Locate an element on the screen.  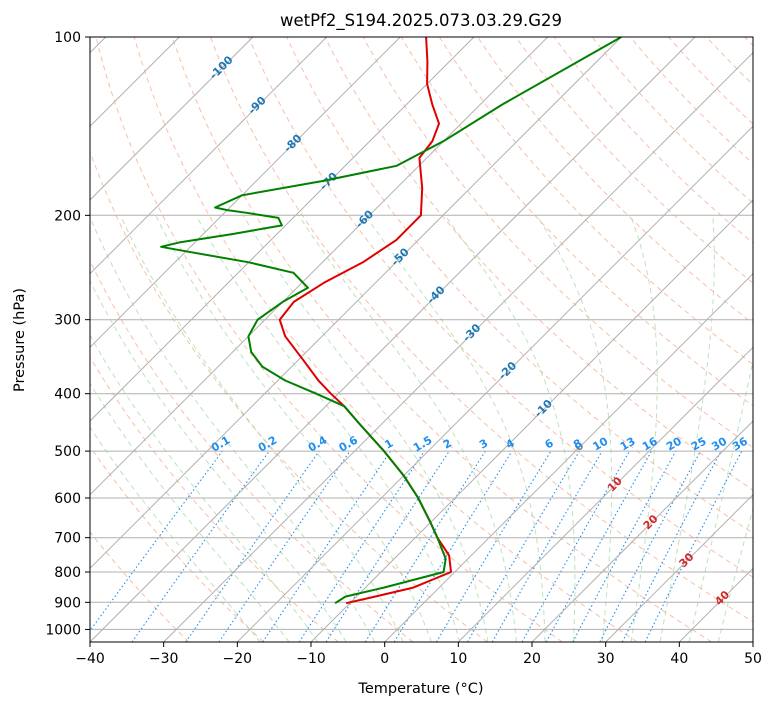
x-tick-label: −20 is located at coordinates (238, 659).